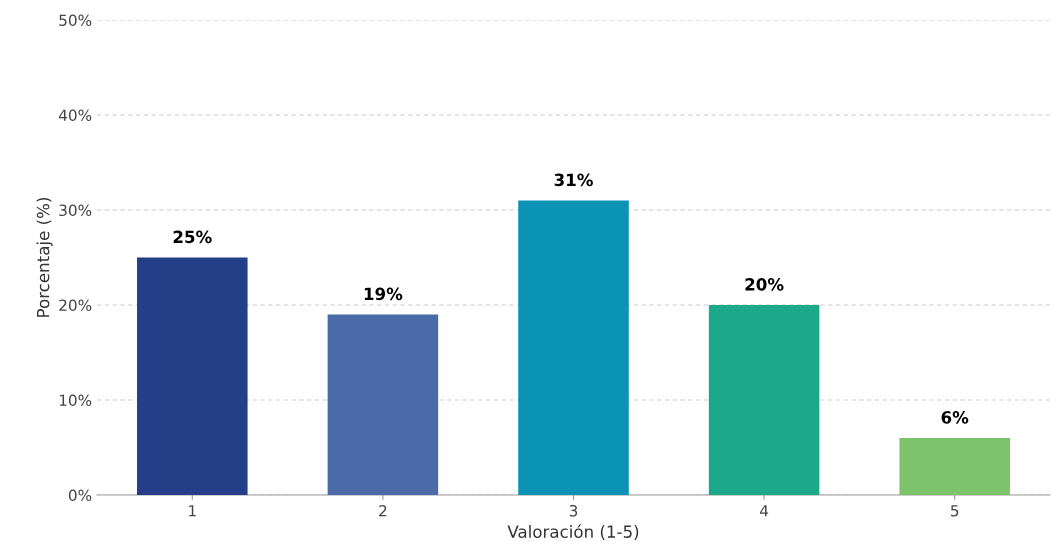 The width and height of the screenshot is (1058, 559). Describe the element at coordinates (75, 400) in the screenshot. I see `y-tick-label: 10%` at that location.